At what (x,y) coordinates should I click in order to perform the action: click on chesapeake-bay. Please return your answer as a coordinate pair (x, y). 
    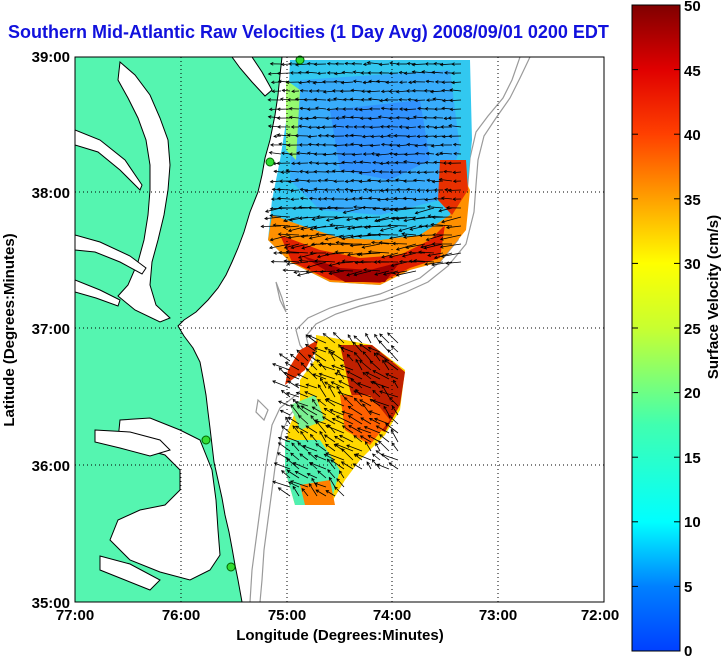
    Looking at the image, I should click on (144, 191).